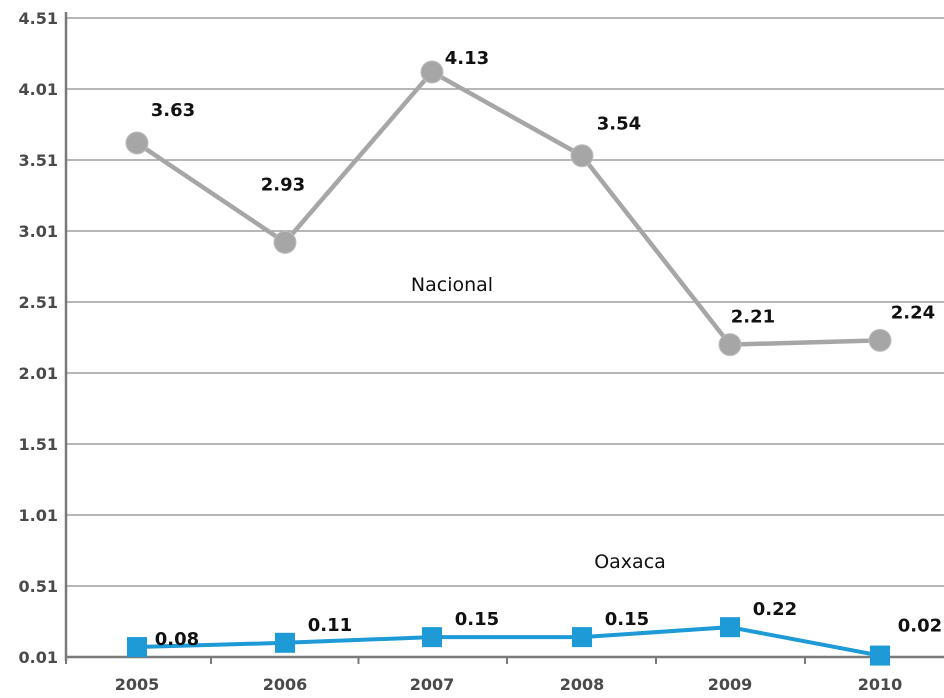 Image resolution: width=944 pixels, height=698 pixels. Describe the element at coordinates (913, 312) in the screenshot. I see `data-label: 2.24` at that location.